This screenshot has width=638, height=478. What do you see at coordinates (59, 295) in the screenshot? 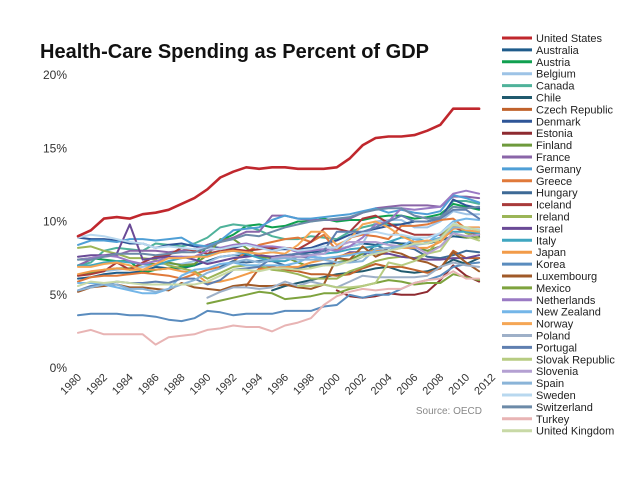
I see `y-tick-label: 5%` at bounding box center [59, 295].